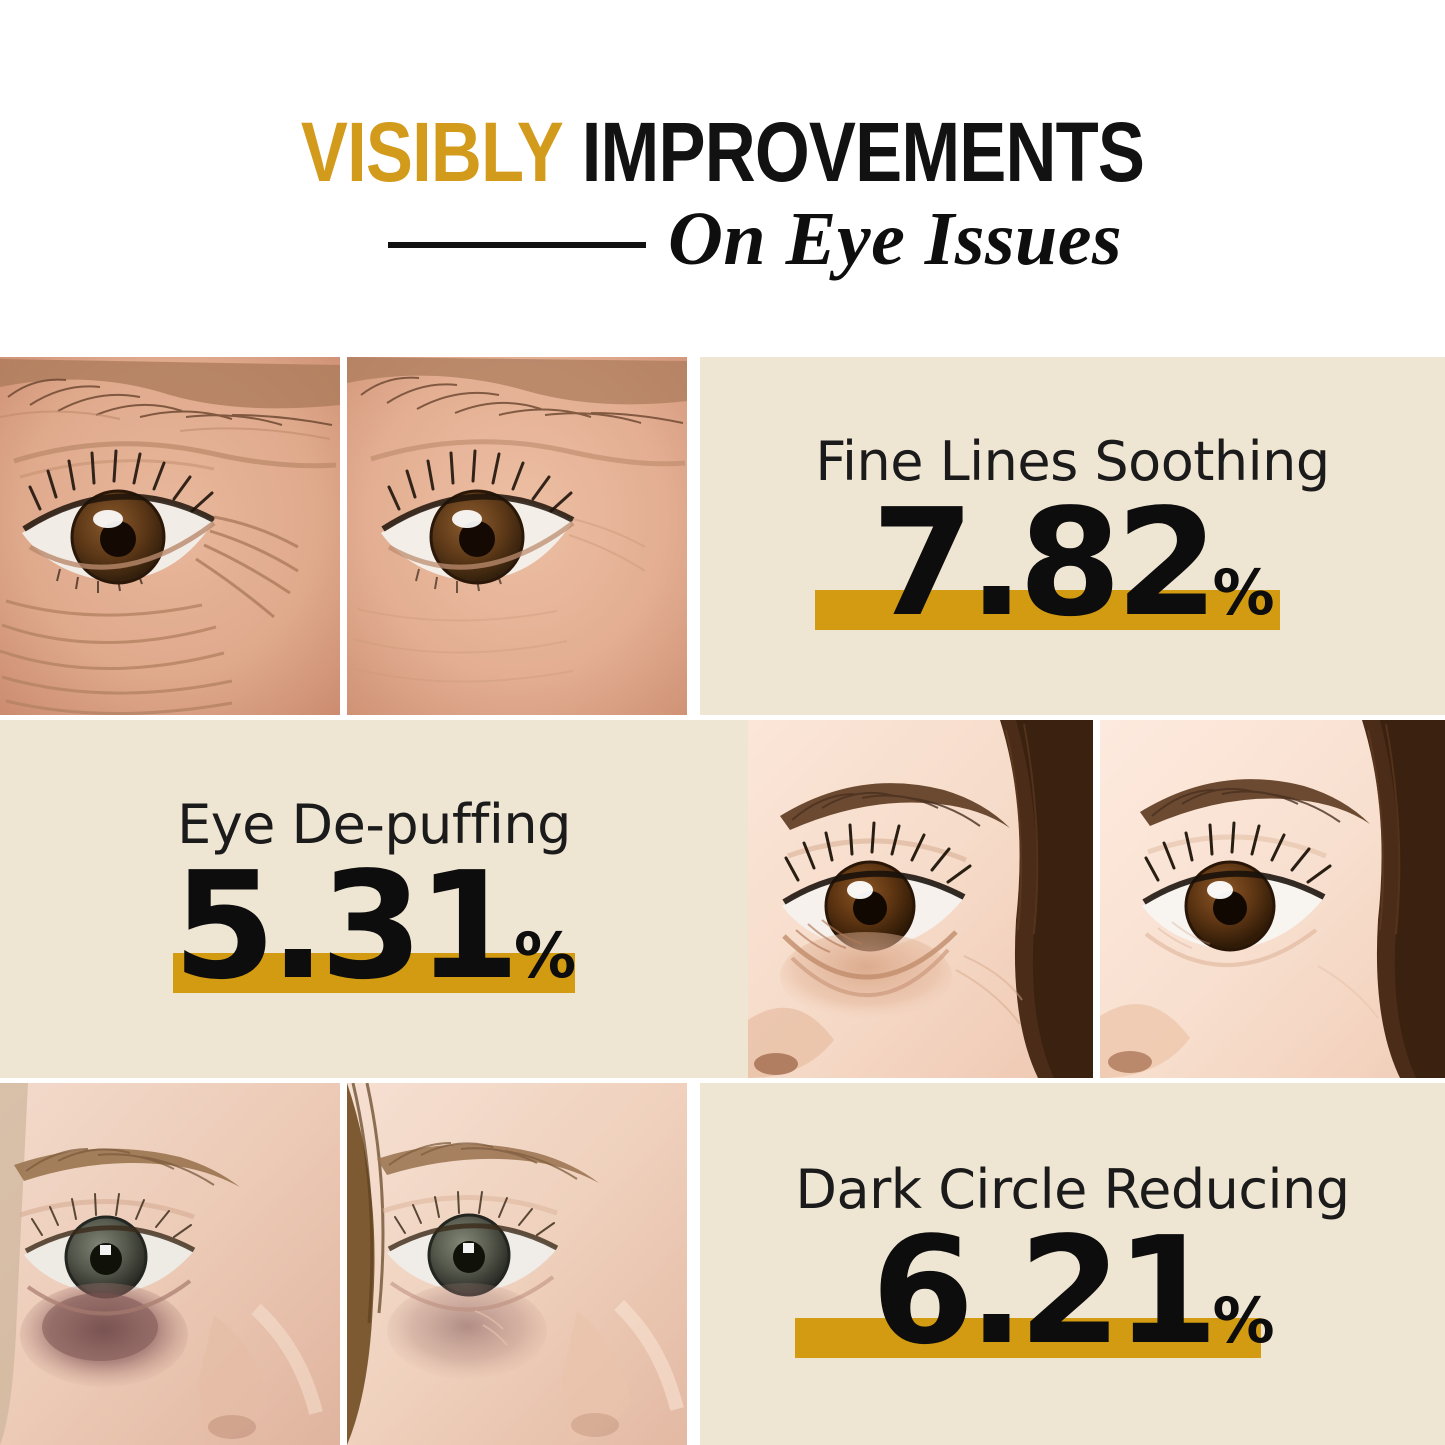 Image resolution: width=1445 pixels, height=1445 pixels. Describe the element at coordinates (432, 152) in the screenshot. I see `title-highlight-word: VISIBLY` at that location.